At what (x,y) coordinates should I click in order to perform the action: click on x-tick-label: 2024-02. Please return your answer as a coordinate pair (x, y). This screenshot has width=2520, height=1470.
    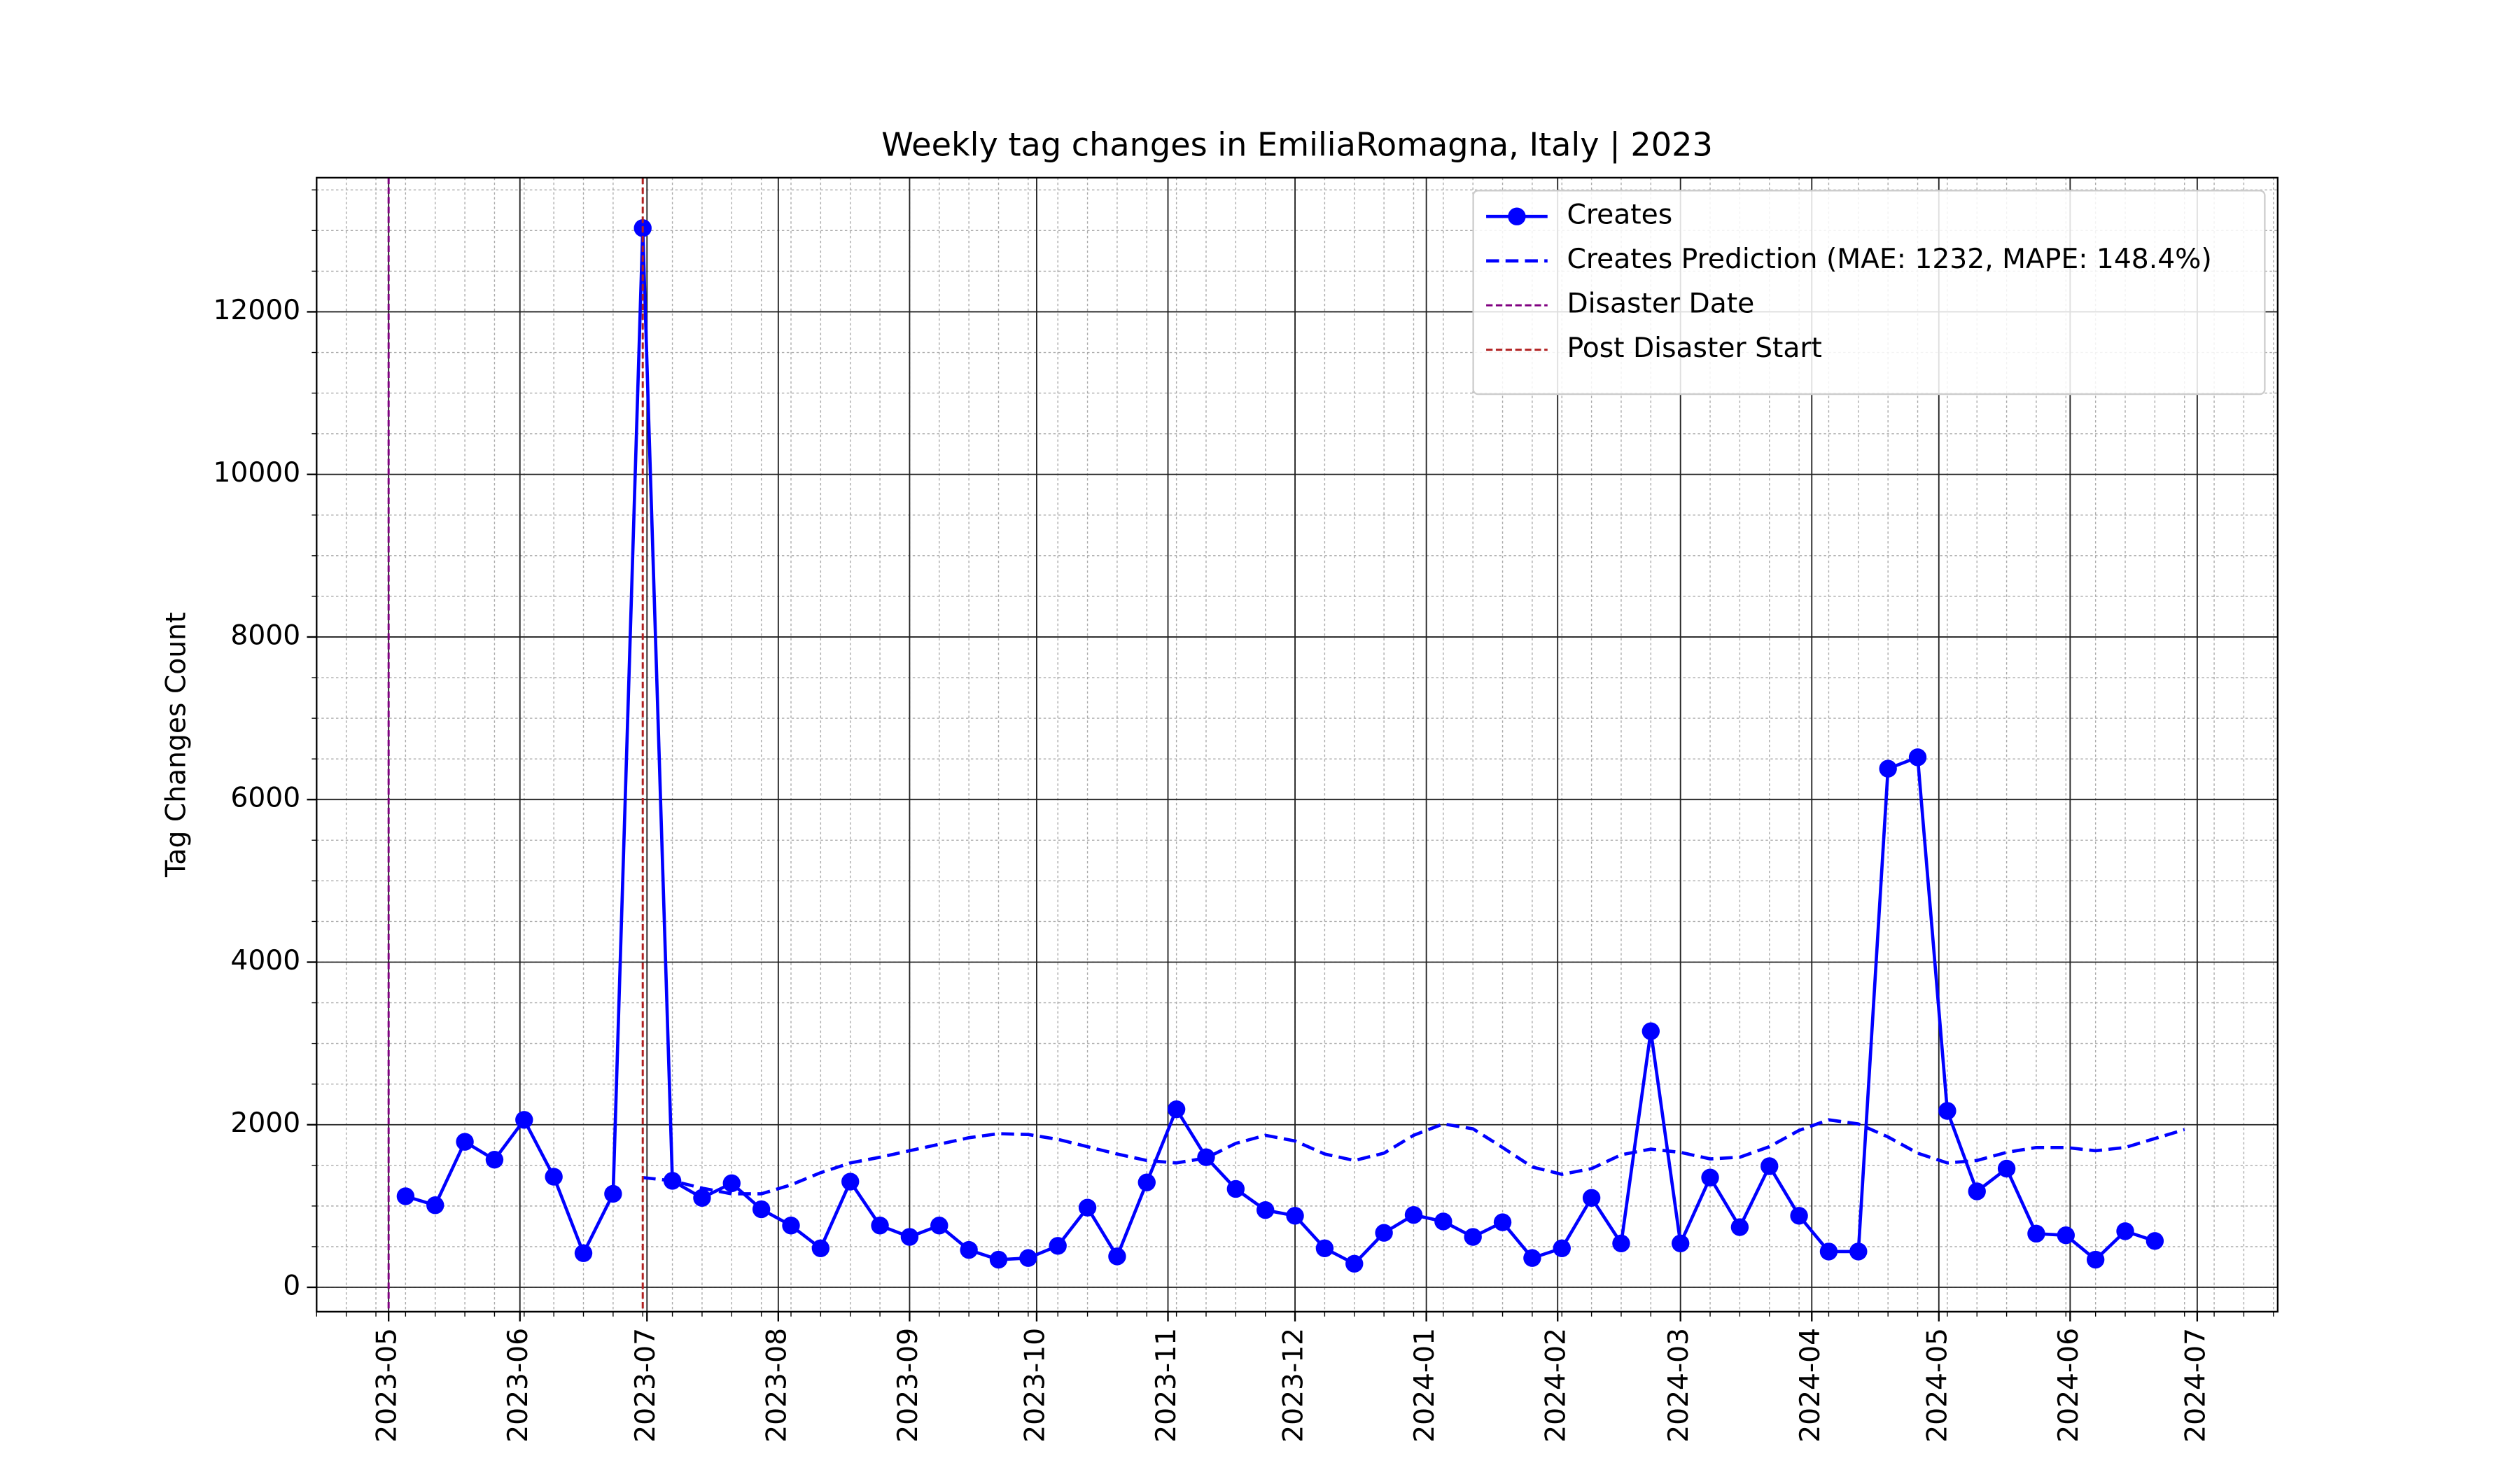
    Looking at the image, I should click on (1556, 1385).